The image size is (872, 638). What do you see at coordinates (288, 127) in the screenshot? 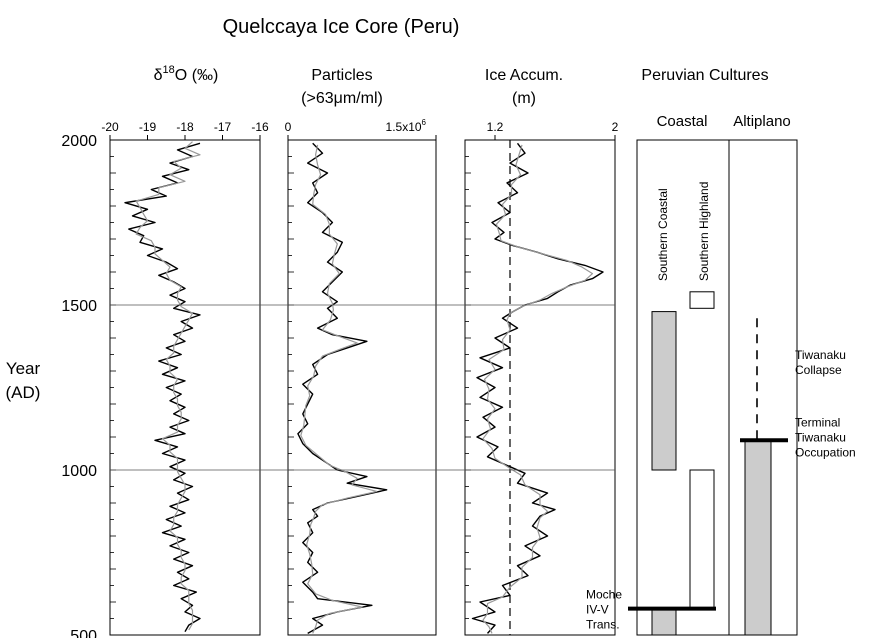
I see `particles-x-tick-left: 0` at bounding box center [288, 127].